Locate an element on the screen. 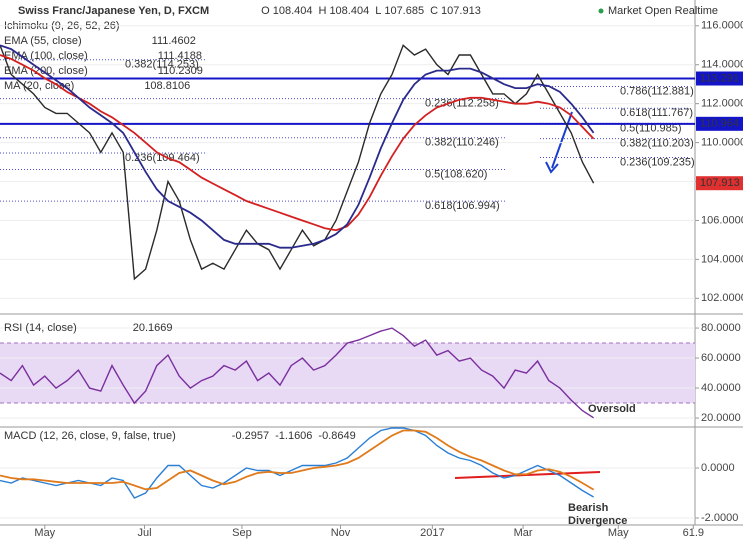 This screenshot has height=539, width=743. y-tick-label: -2.0000 is located at coordinates (719, 518).